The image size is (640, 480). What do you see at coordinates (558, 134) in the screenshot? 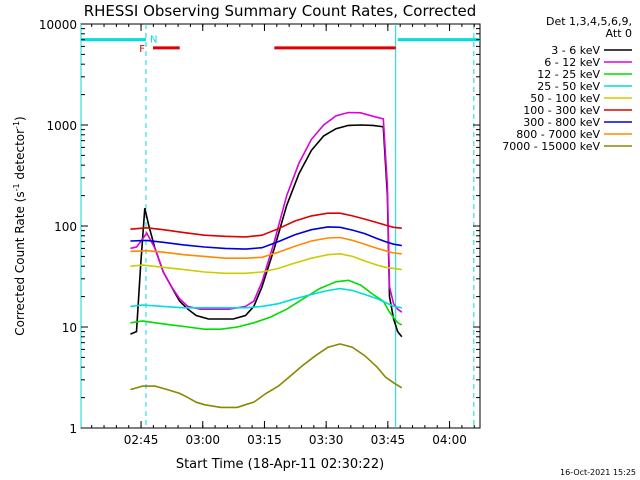
I see `legend-label-7: 800 - 7000 keV` at bounding box center [558, 134].